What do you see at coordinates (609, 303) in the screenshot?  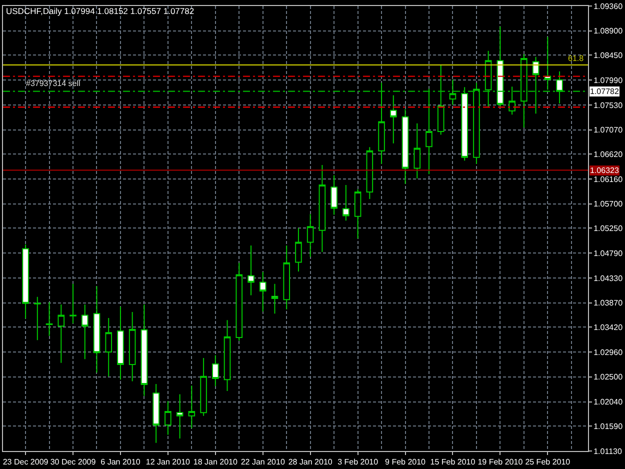 I see `y-tick-label: 1.03870` at bounding box center [609, 303].